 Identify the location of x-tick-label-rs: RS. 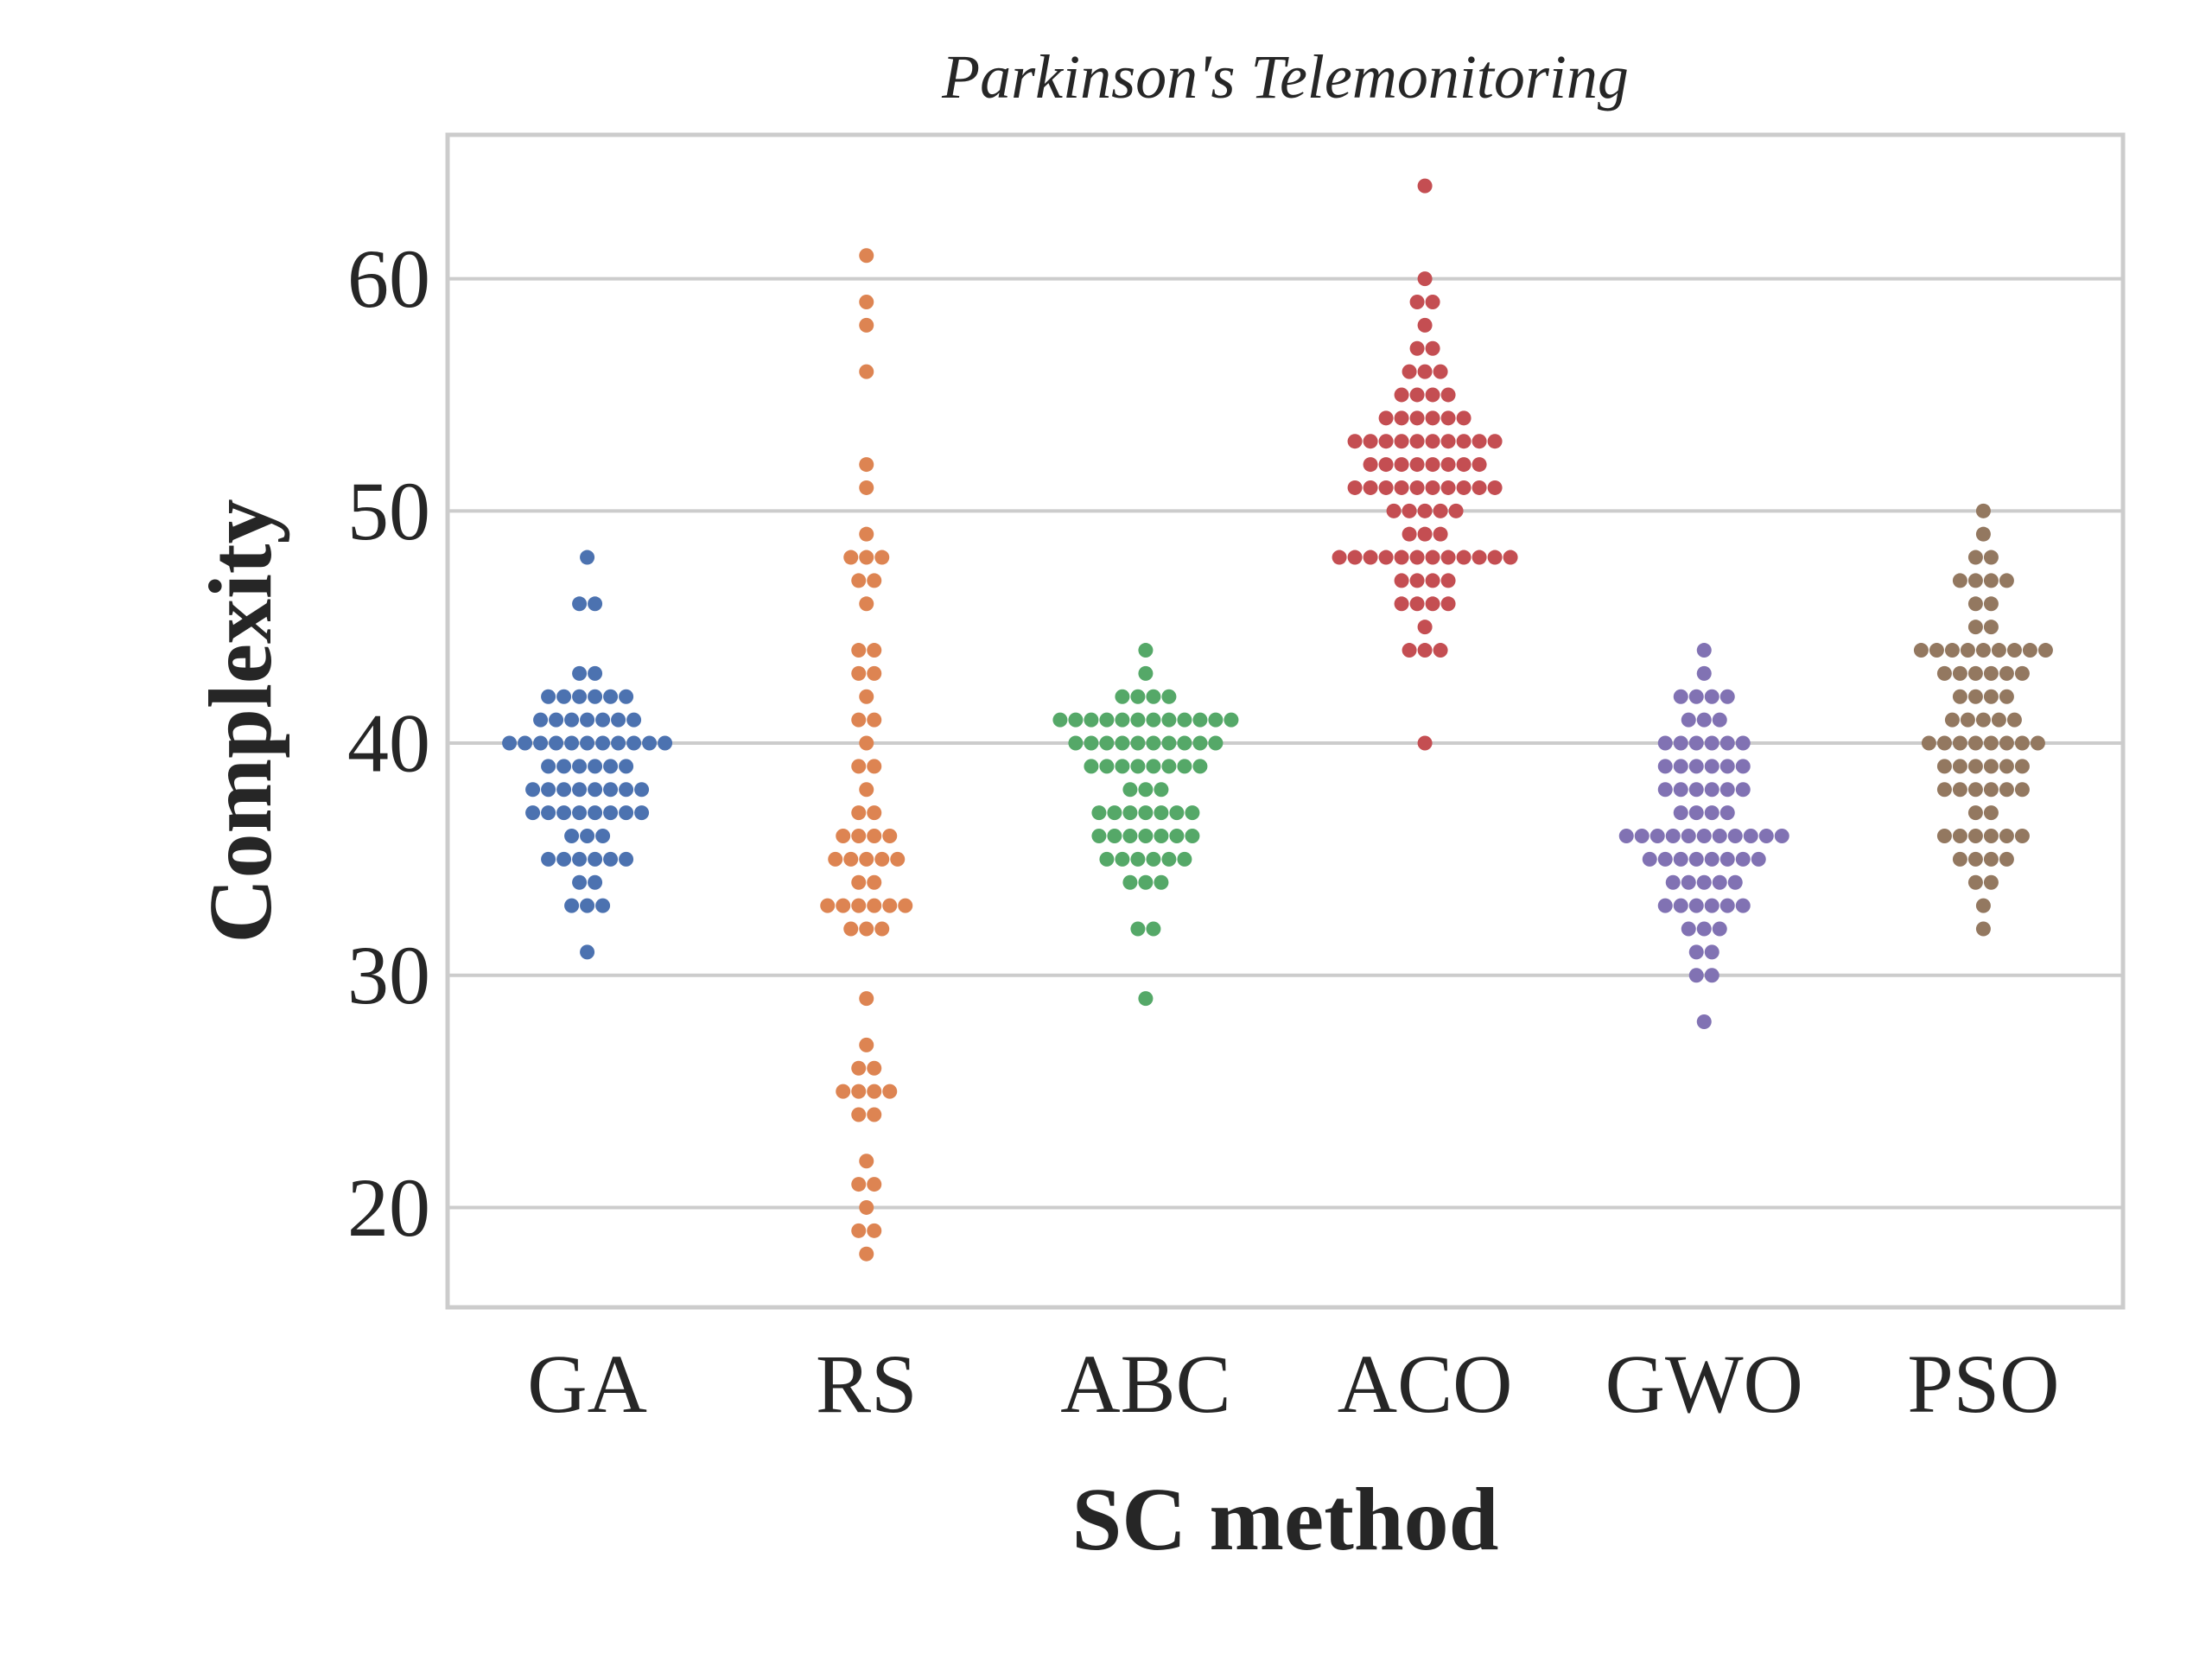
(866, 1384).